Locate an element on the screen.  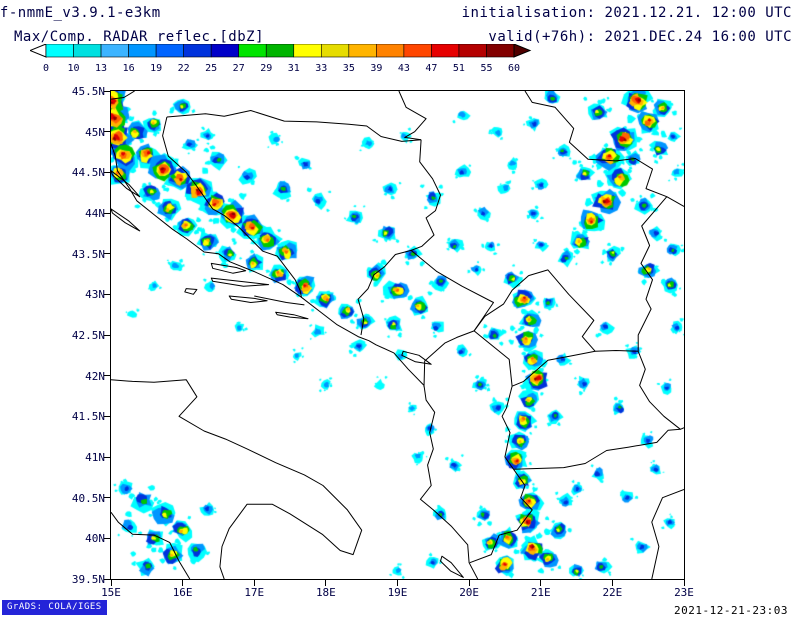
lon-tick-label: 22E is located at coordinates (612, 592).